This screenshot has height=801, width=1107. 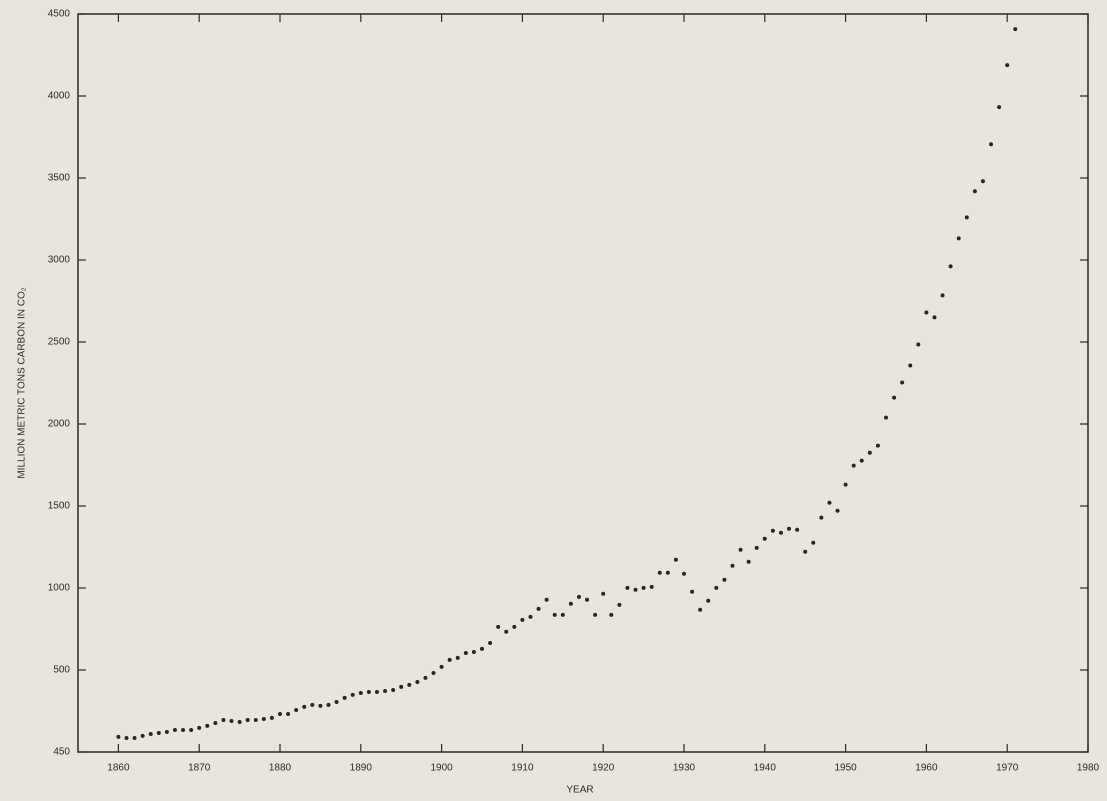 What do you see at coordinates (603, 768) in the screenshot?
I see `x-tick-label: 1920` at bounding box center [603, 768].